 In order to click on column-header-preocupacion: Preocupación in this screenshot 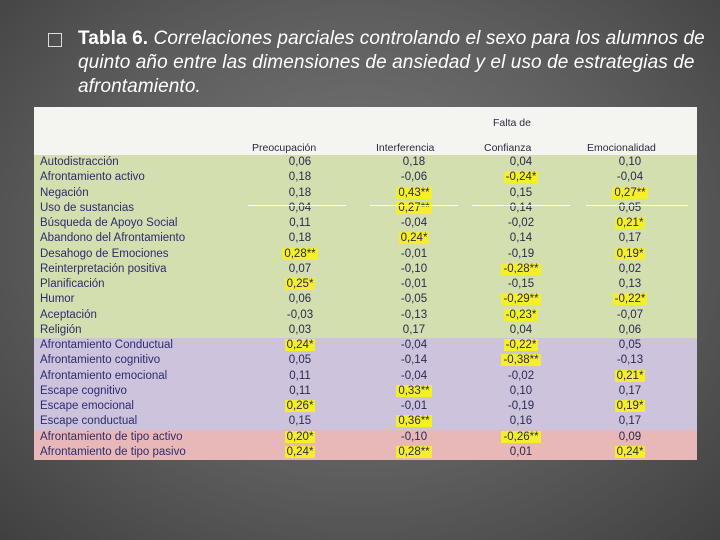, I will do `click(284, 148)`.